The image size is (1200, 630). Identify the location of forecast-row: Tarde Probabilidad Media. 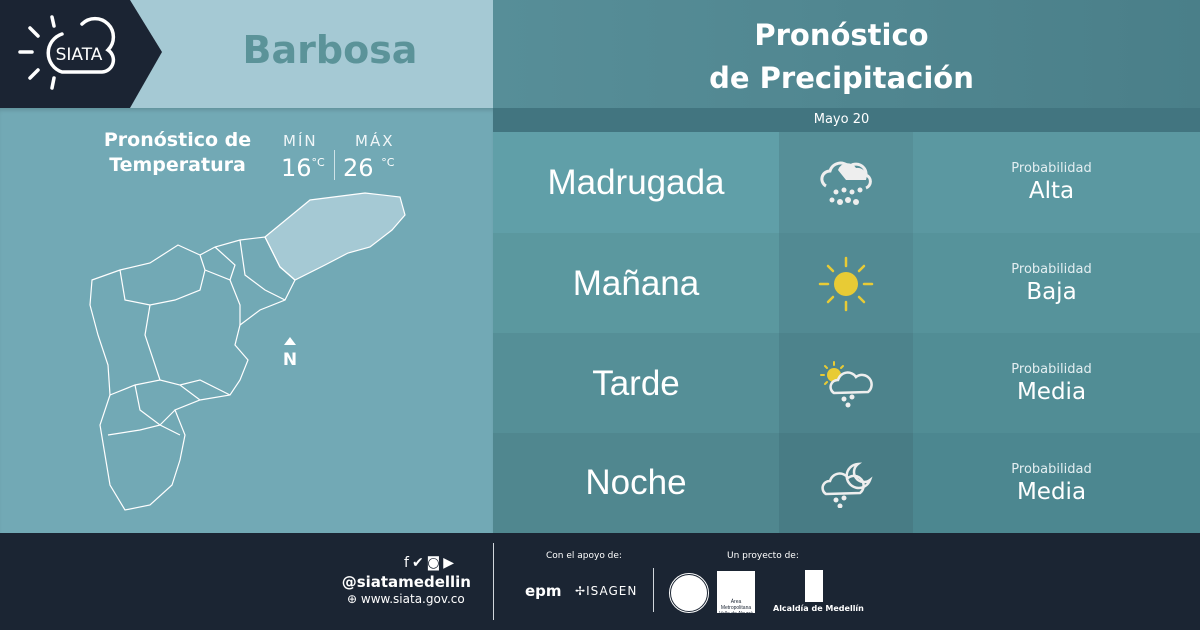
(846, 383).